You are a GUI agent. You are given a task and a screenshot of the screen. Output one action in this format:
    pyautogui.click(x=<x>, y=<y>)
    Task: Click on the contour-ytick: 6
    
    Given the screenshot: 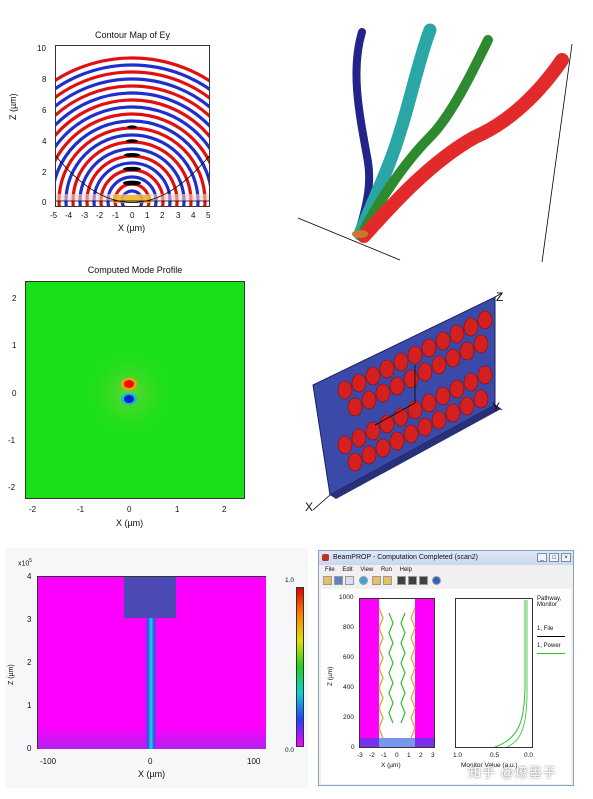 What is the action you would take?
    pyautogui.click(x=44, y=110)
    